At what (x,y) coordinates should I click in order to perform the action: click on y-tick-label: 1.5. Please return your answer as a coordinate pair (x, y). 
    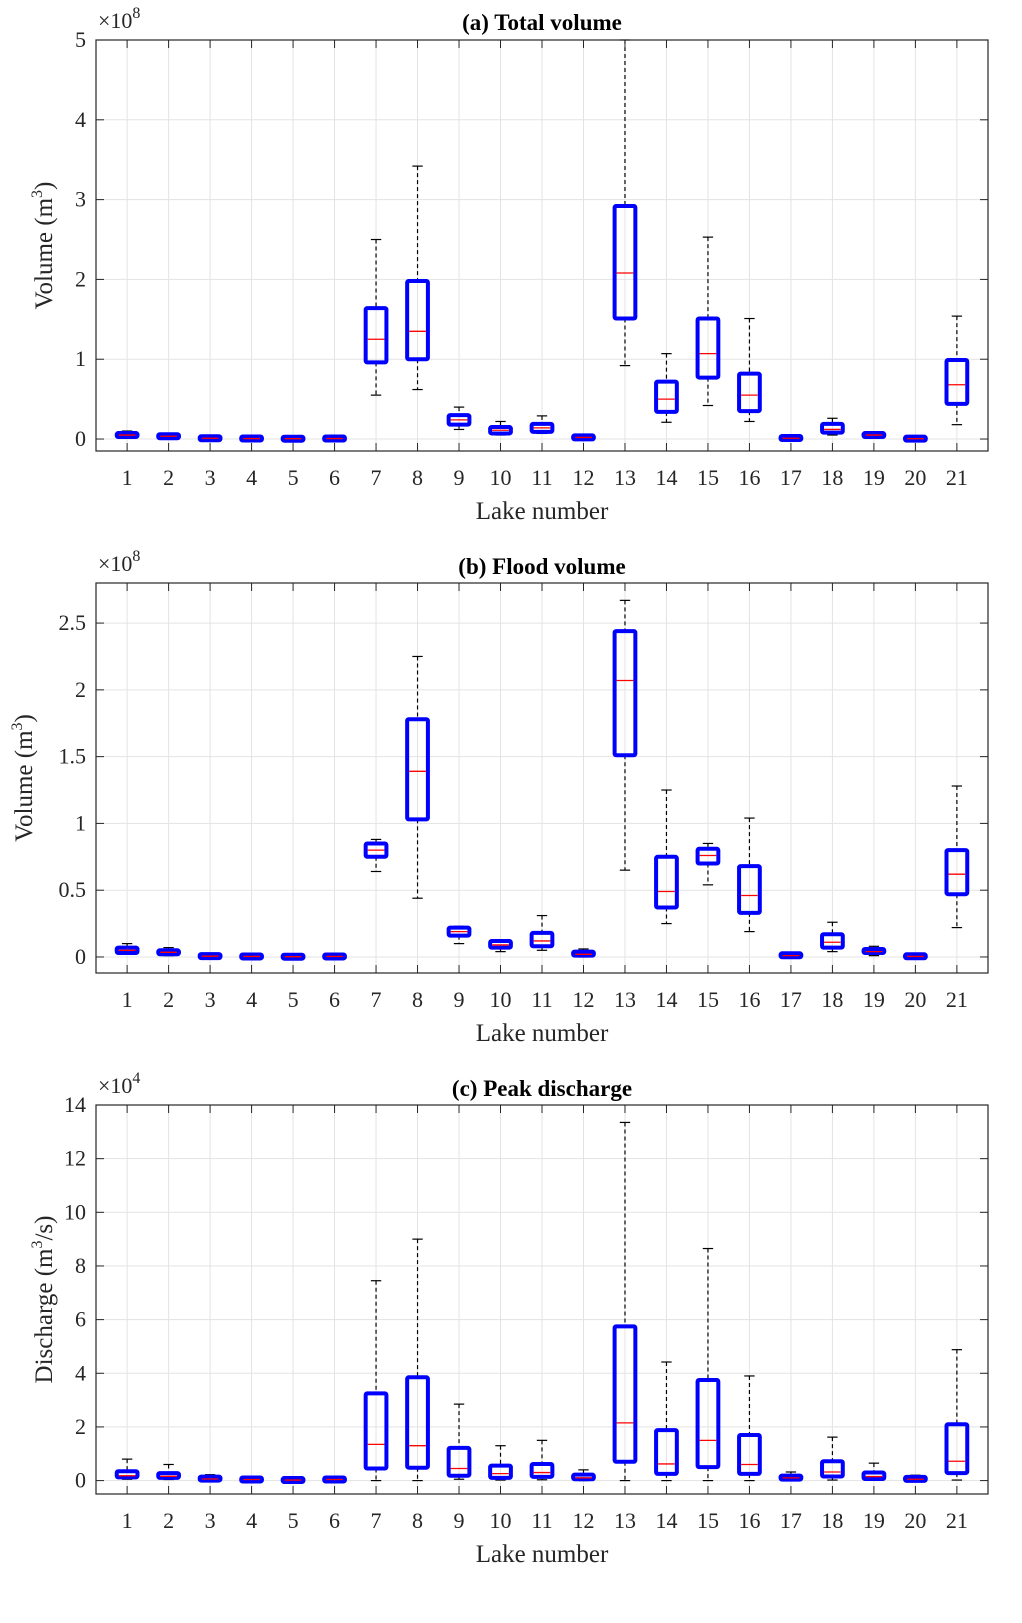
    Looking at the image, I should click on (73, 756).